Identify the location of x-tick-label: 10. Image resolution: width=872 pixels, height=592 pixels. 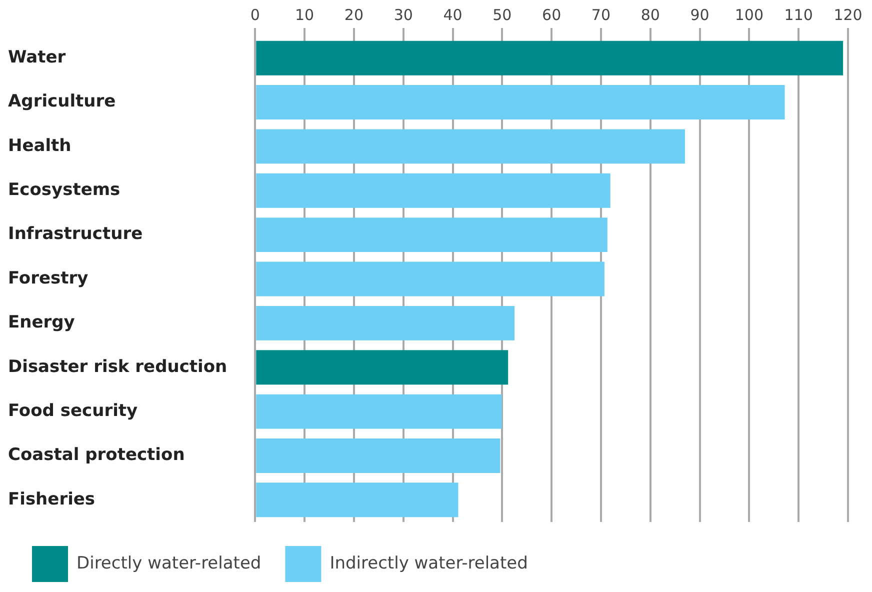
(304, 15).